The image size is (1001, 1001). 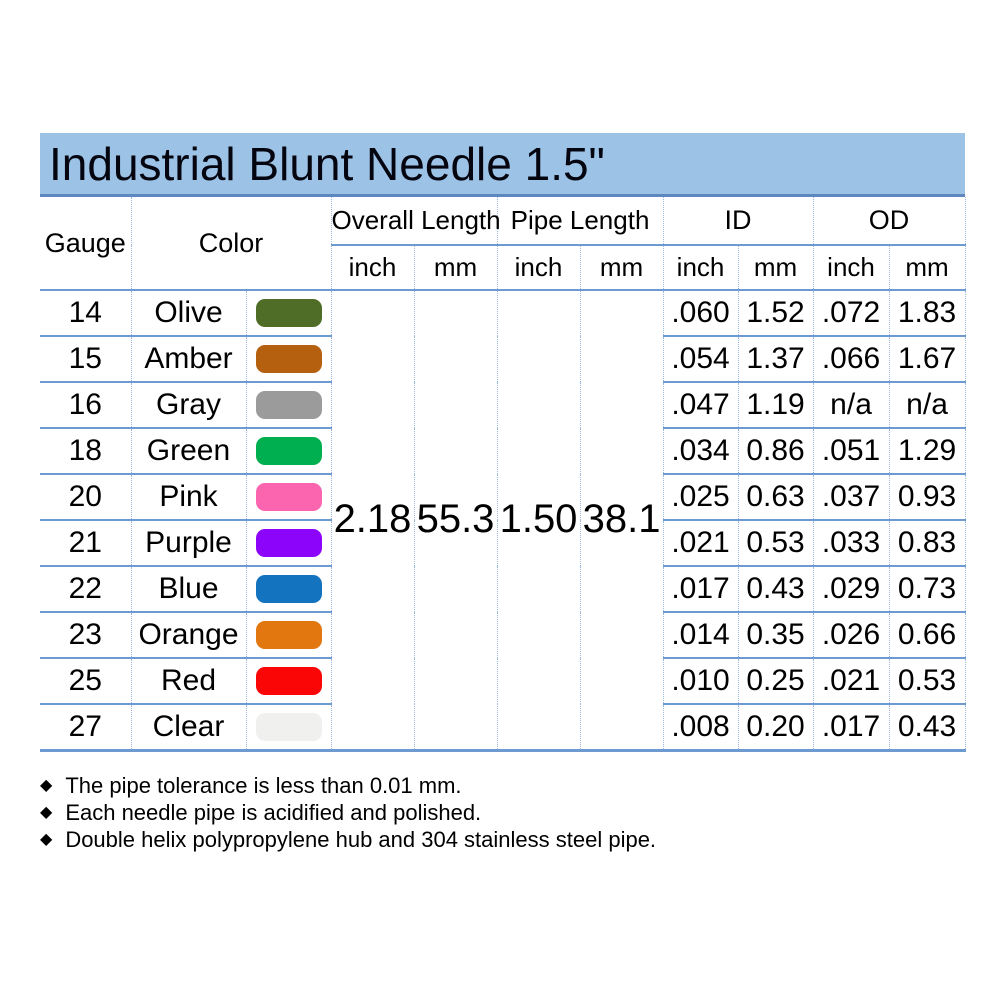 I want to click on table-row: 22 Blue .017 0.43.029 0.73, so click(x=503, y=589).